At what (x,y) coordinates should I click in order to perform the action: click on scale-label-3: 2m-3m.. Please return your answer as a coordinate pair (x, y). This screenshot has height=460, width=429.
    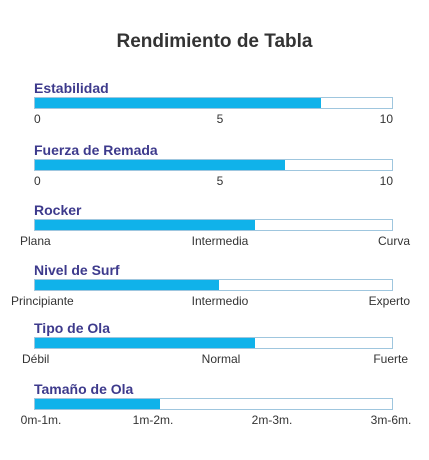
    Looking at the image, I should click on (272, 420).